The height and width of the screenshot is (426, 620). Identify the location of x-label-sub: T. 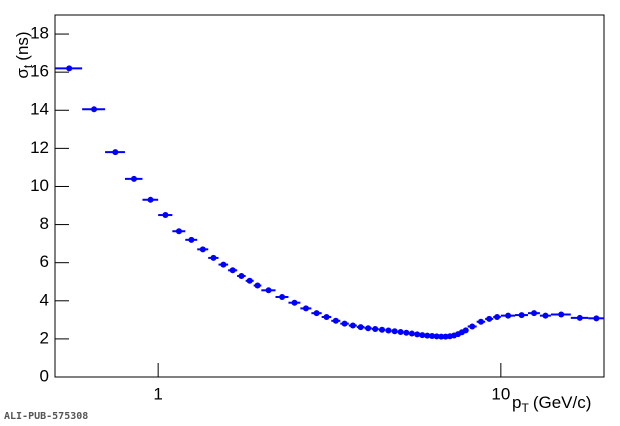
(525, 408).